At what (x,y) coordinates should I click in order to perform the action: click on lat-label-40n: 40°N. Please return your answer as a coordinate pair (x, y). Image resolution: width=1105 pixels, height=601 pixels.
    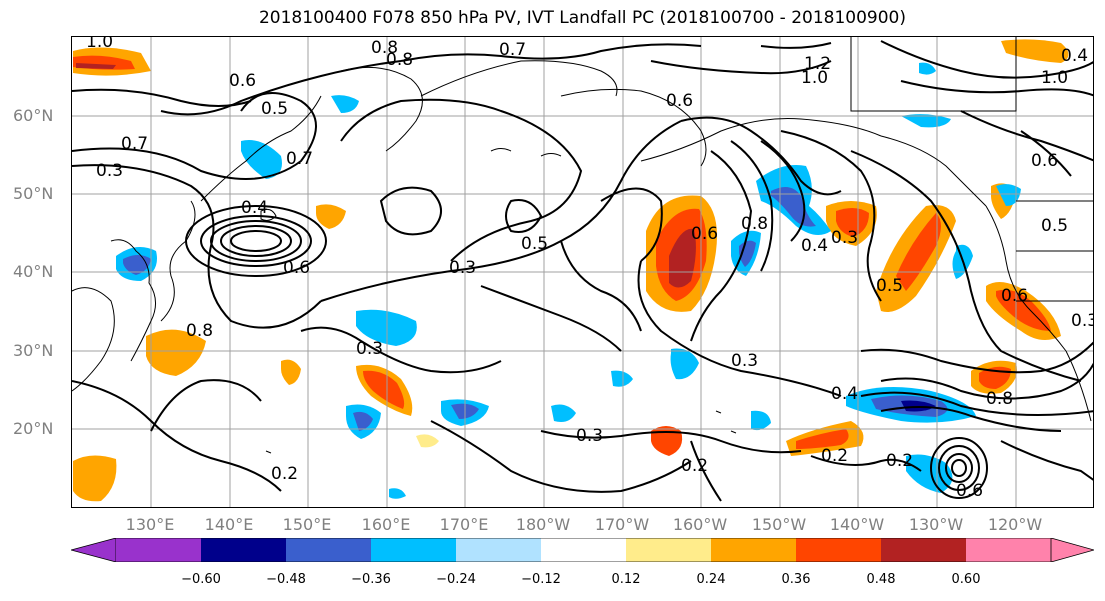
    Looking at the image, I should click on (33, 271).